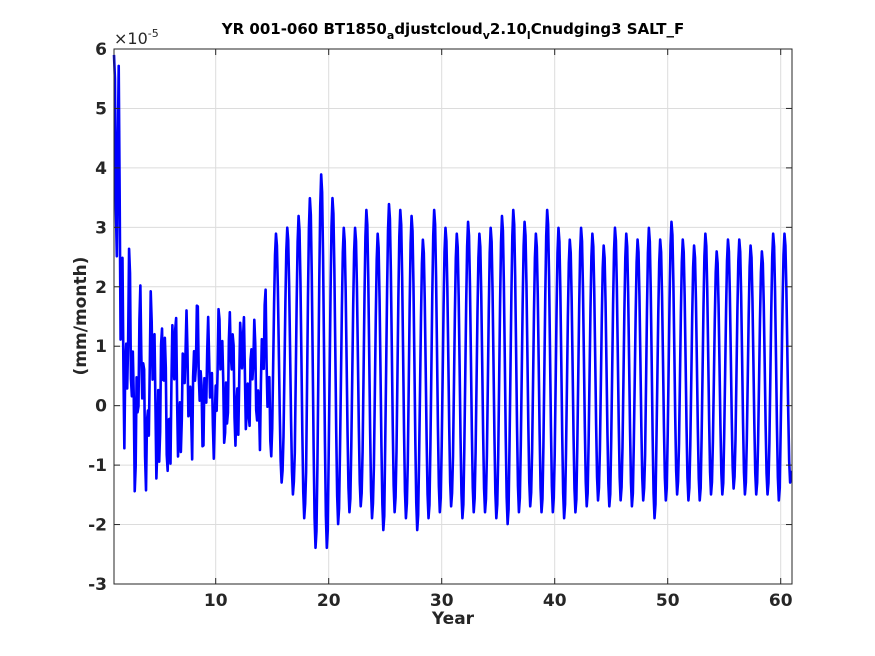  What do you see at coordinates (81, 316) in the screenshot?
I see `y-axis-label: (mm/month)` at bounding box center [81, 316].